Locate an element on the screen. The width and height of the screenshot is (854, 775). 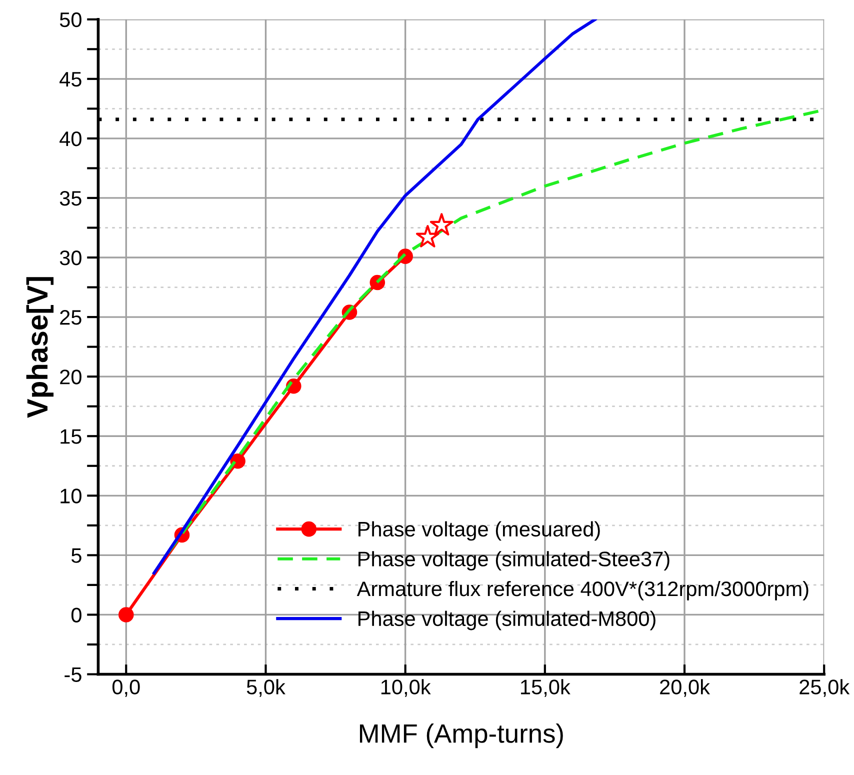
x-tick-label: 15,0k is located at coordinates (545, 688).